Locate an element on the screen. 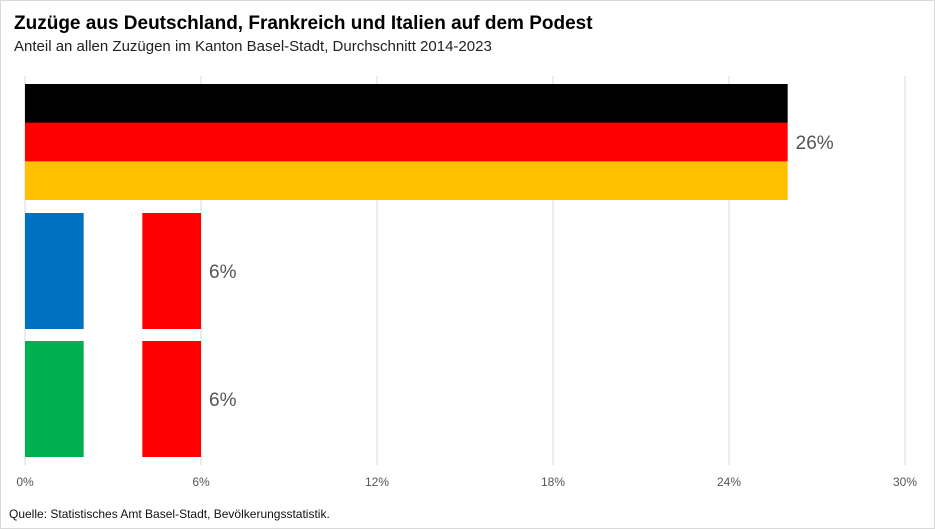 Image resolution: width=935 pixels, height=529 pixels. x-tick-label: 18% is located at coordinates (553, 482).